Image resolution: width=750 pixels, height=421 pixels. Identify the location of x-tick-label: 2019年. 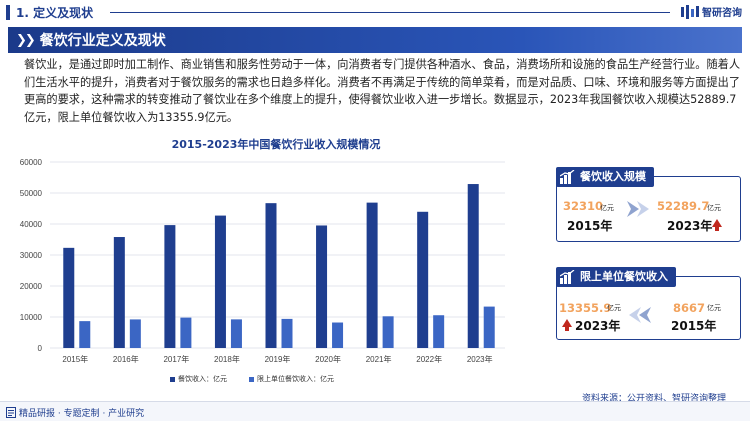
(278, 359).